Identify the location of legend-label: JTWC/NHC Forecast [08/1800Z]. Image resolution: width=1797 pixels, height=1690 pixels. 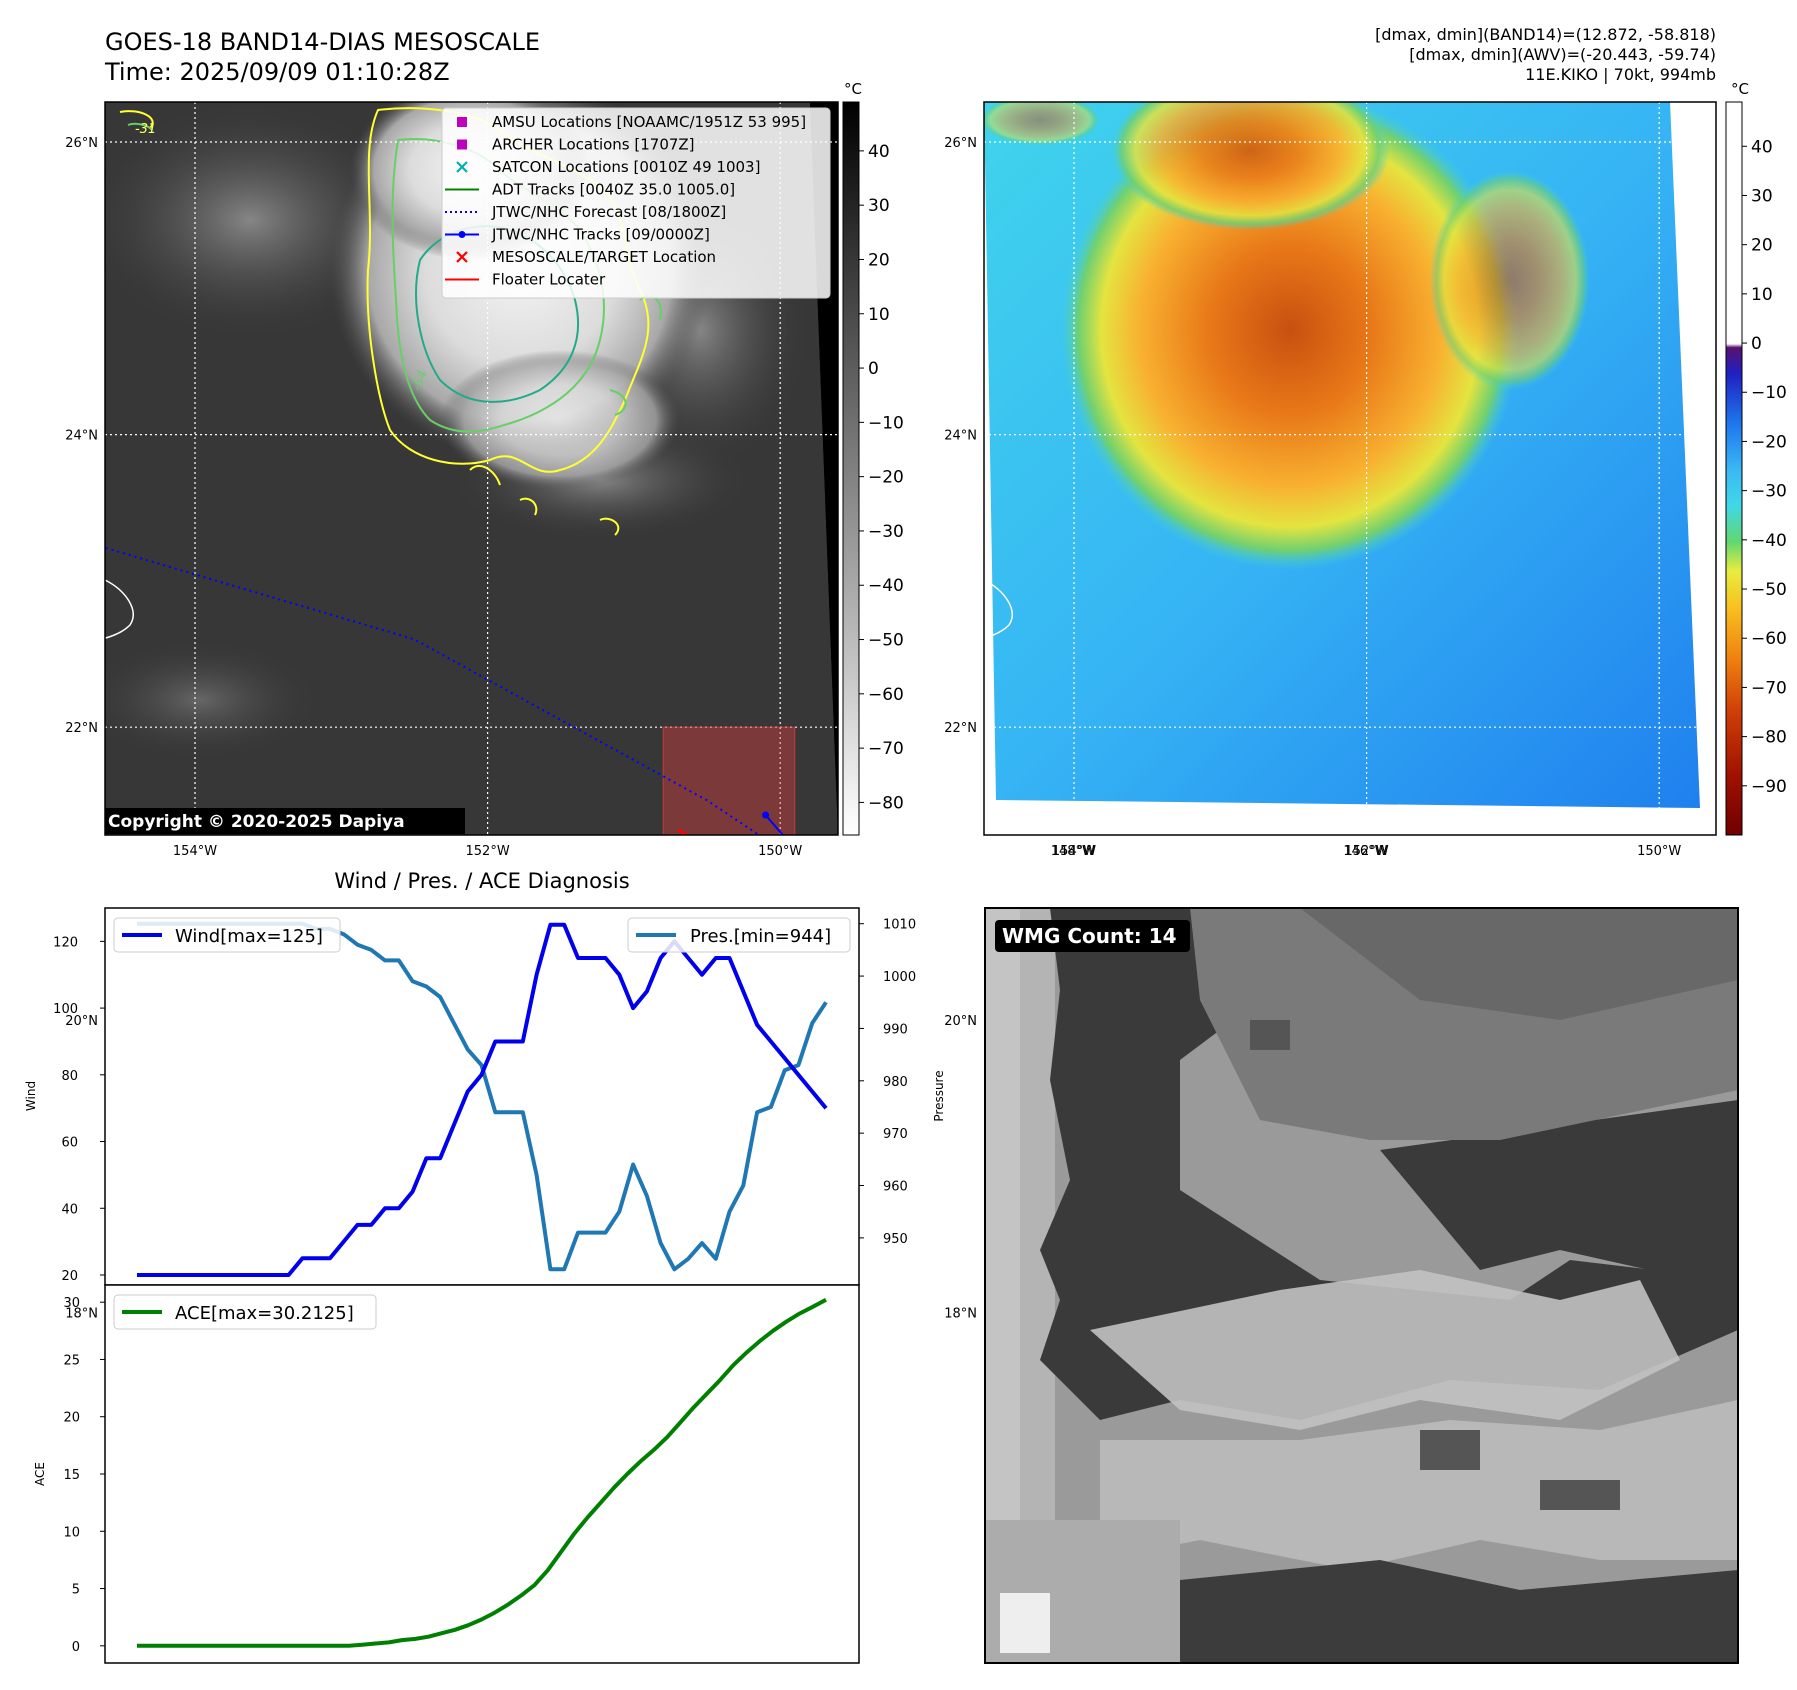
(608, 212).